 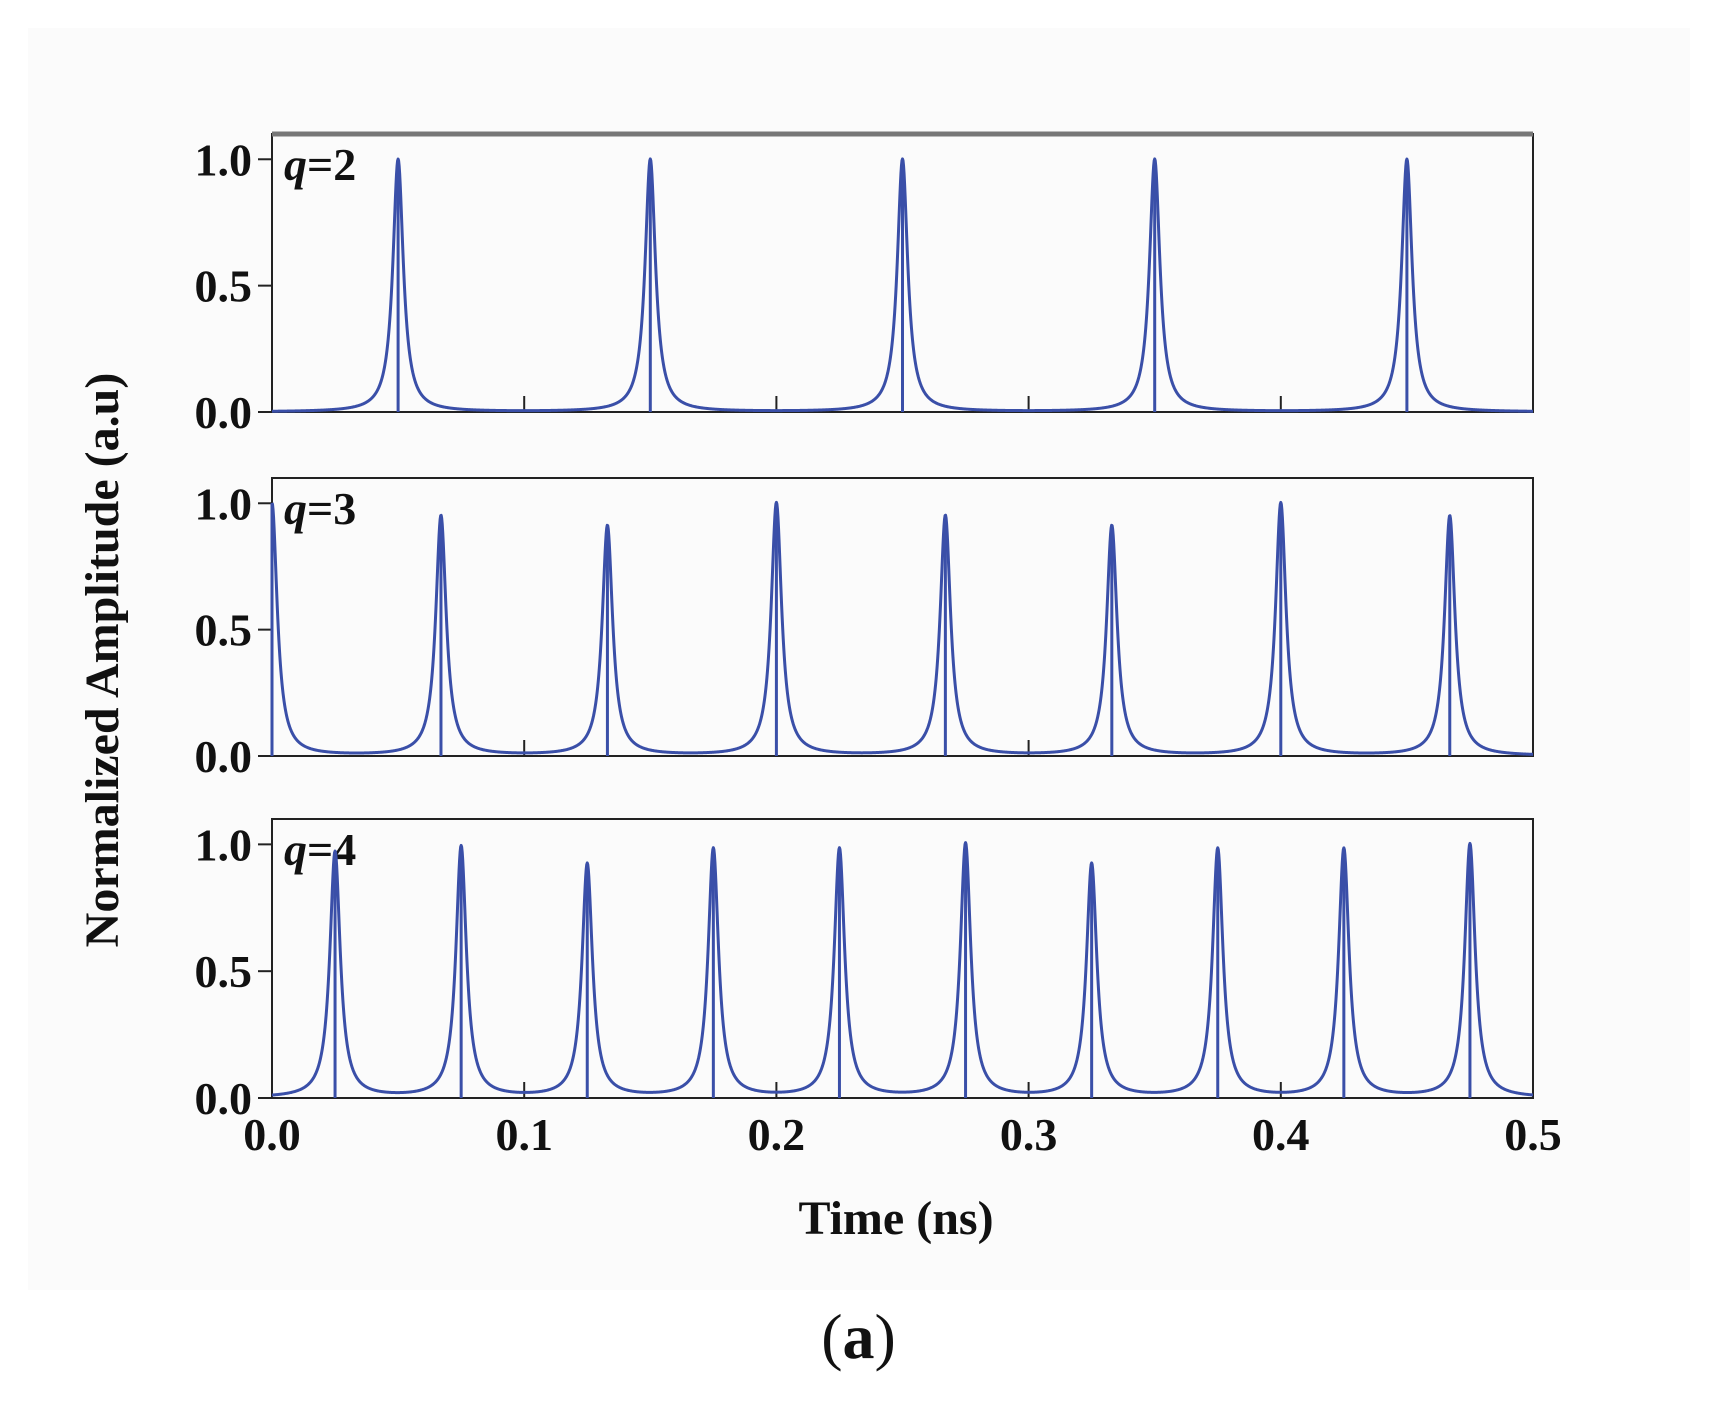 I want to click on x-tick-labels: 0.0 0.1 0.2 0.3 0.4 0.5, so click(x=902, y=1134).